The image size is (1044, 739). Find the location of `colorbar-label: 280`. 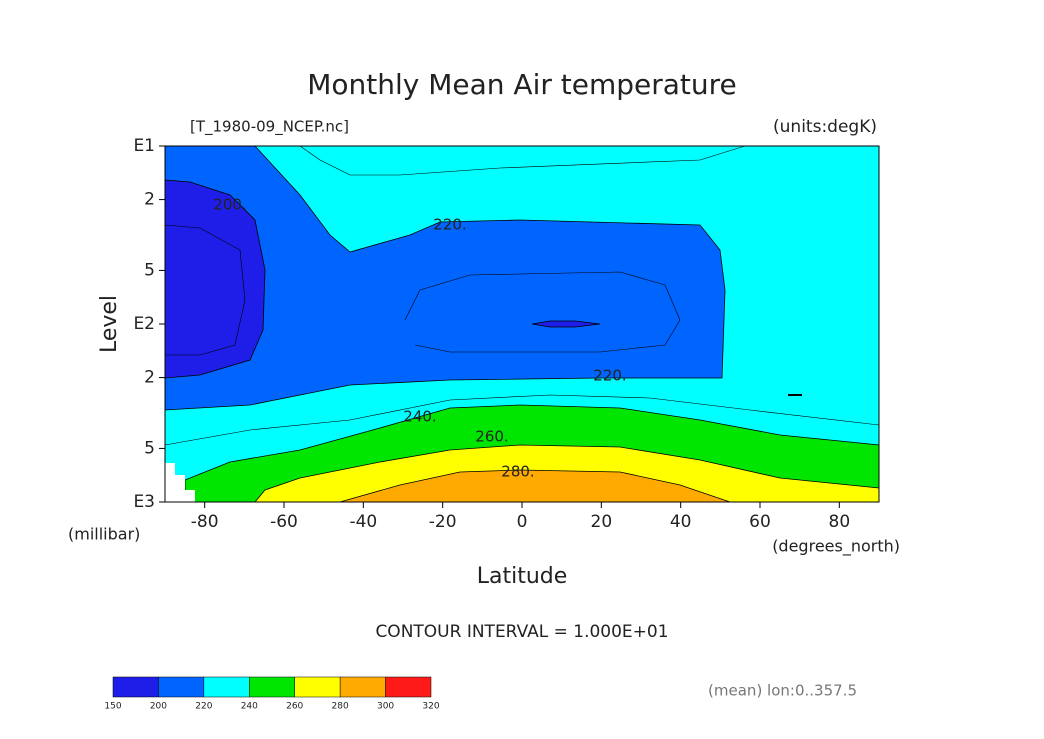

colorbar-label: 280 is located at coordinates (340, 707).